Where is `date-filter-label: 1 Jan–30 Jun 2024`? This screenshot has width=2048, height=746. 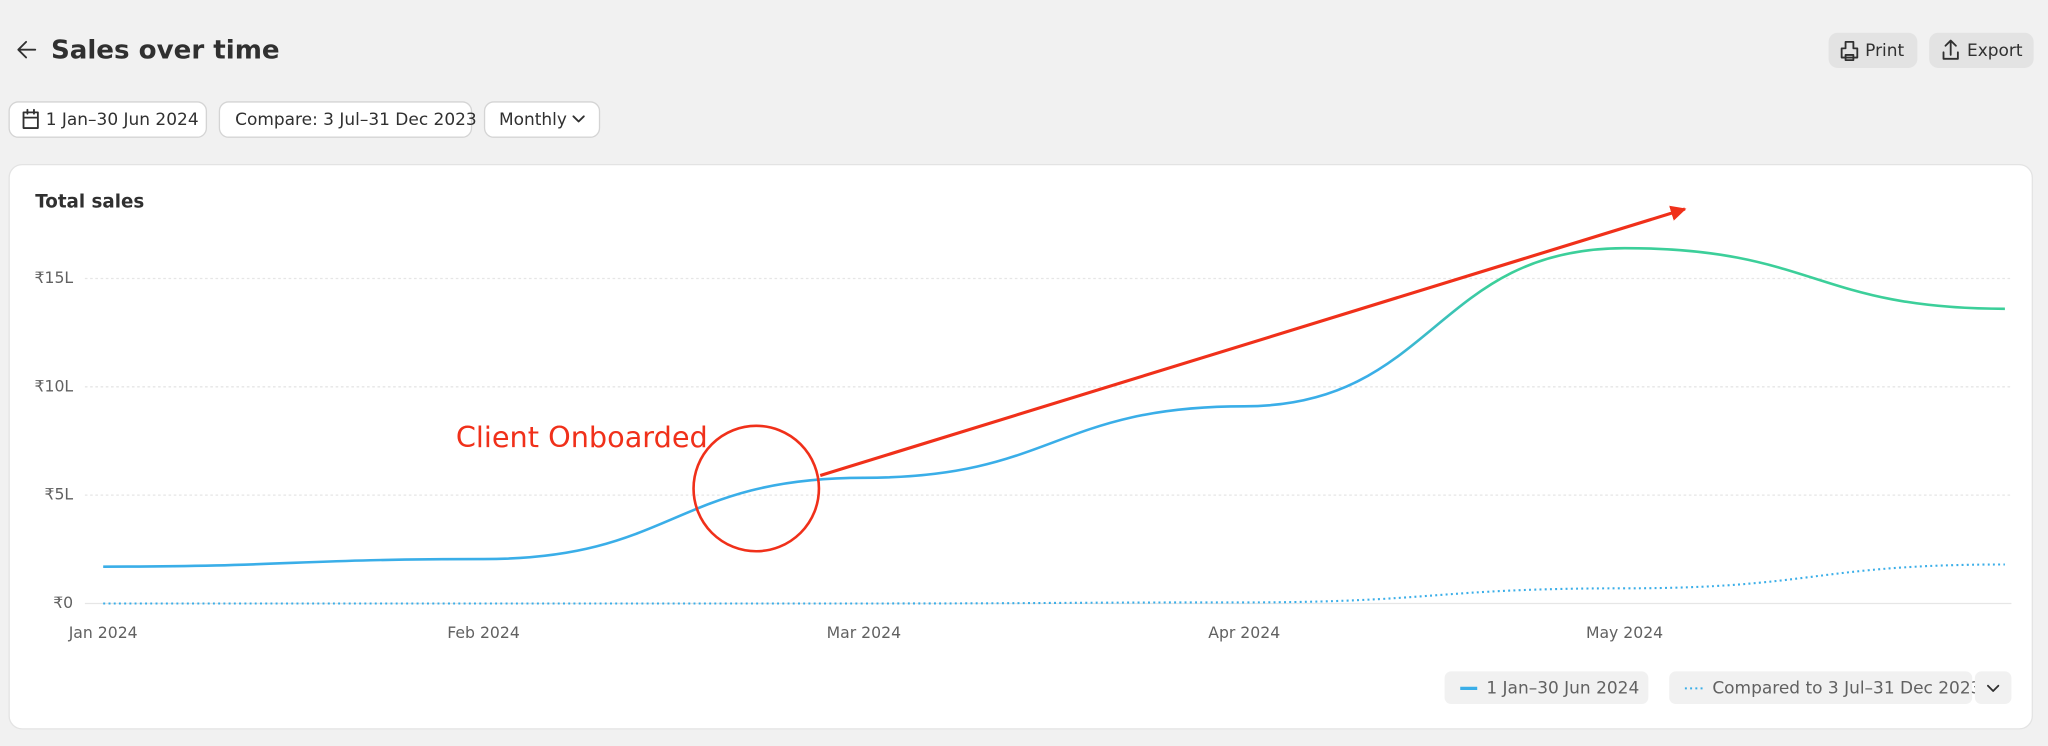 date-filter-label: 1 Jan–30 Jun 2024 is located at coordinates (122, 120).